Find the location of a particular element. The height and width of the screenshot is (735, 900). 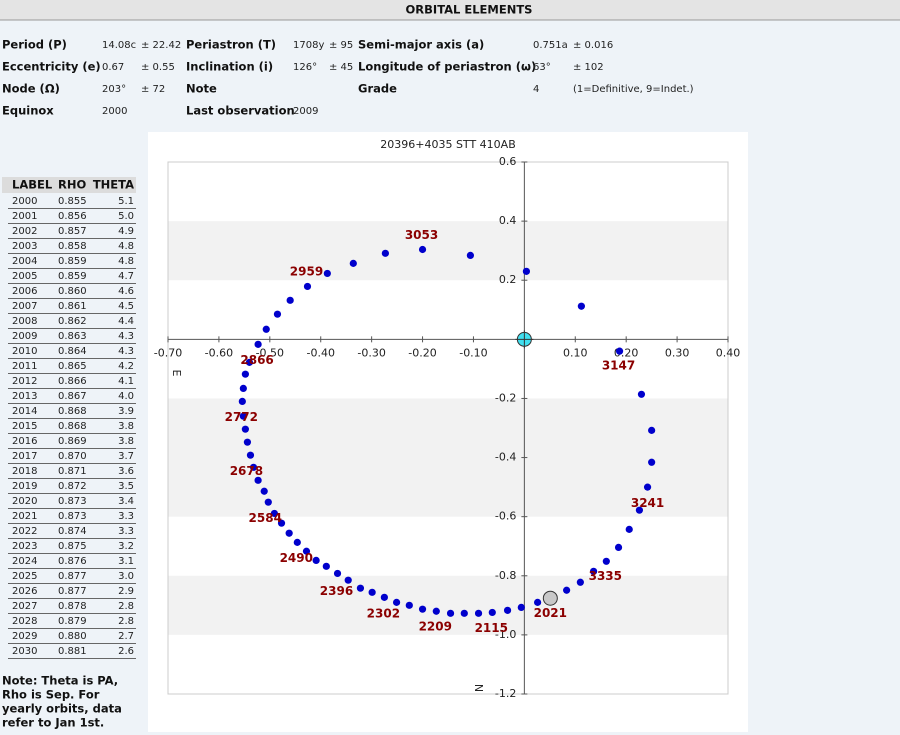

orbit-annotation: 3335 is located at coordinates (605, 576).